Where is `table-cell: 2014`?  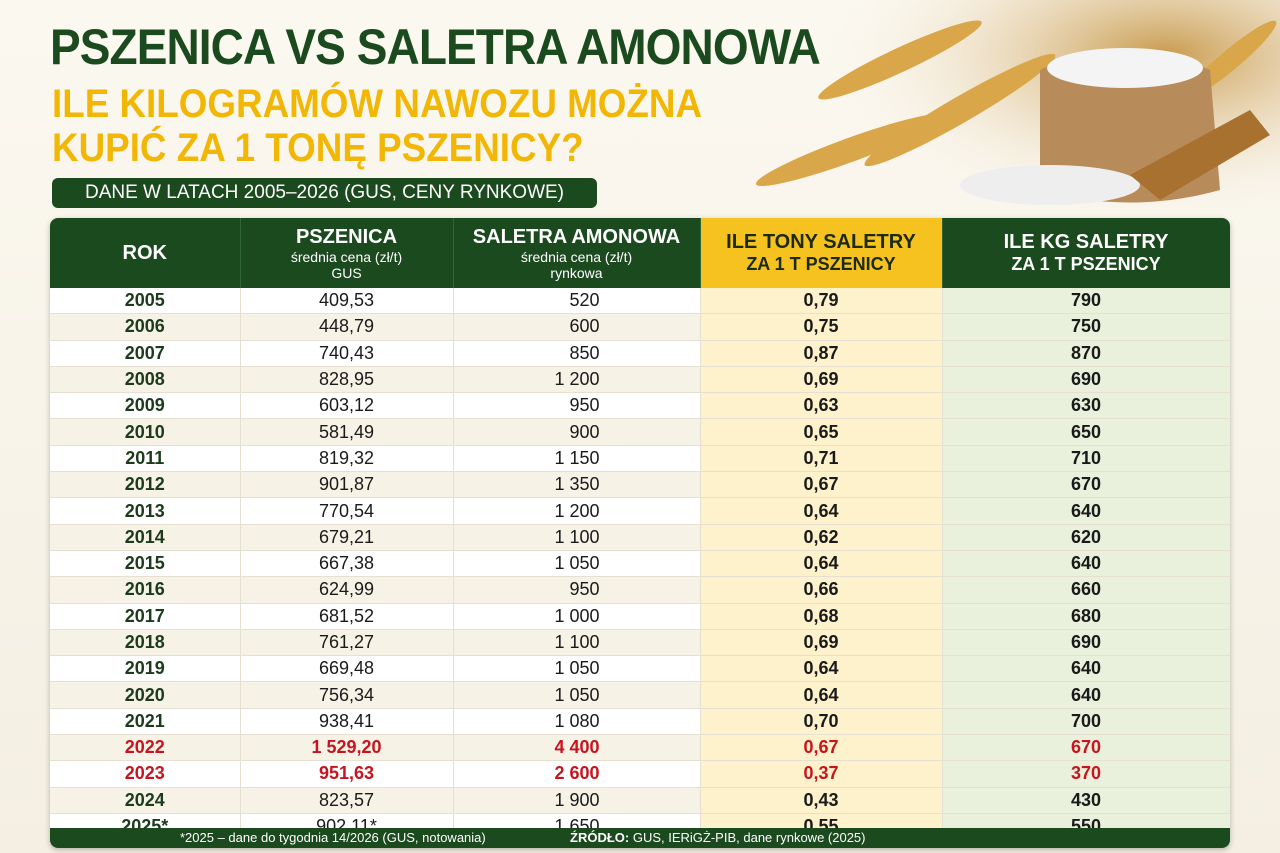 table-cell: 2014 is located at coordinates (145, 537).